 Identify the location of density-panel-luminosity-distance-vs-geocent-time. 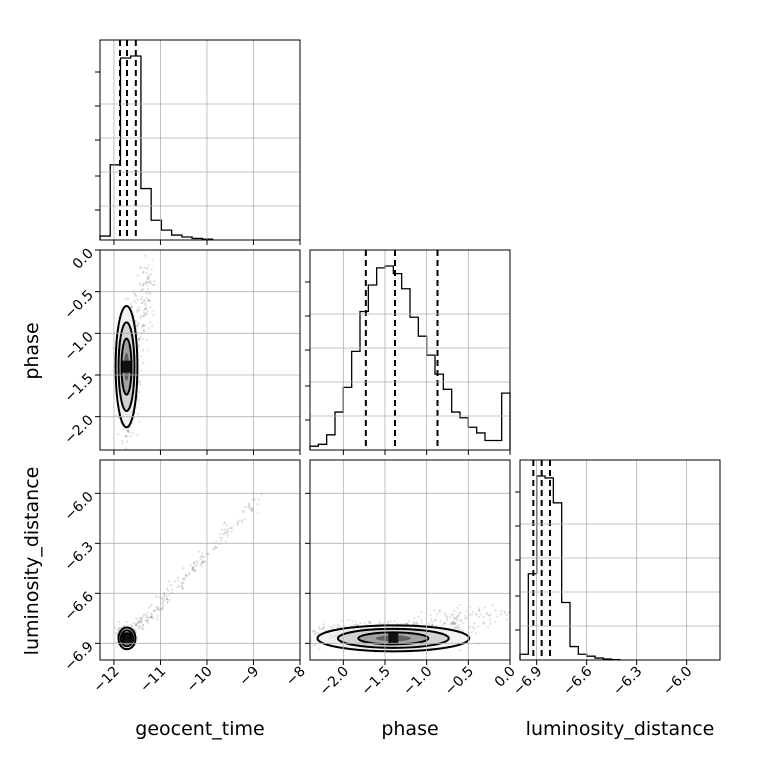
(188, 571).